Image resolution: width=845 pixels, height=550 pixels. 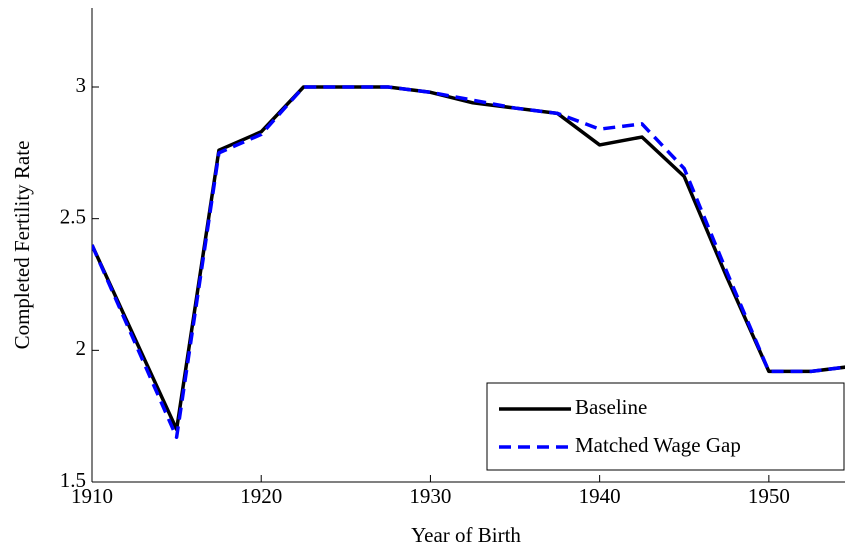 What do you see at coordinates (92, 496) in the screenshot?
I see `x-tick-label: 1910` at bounding box center [92, 496].